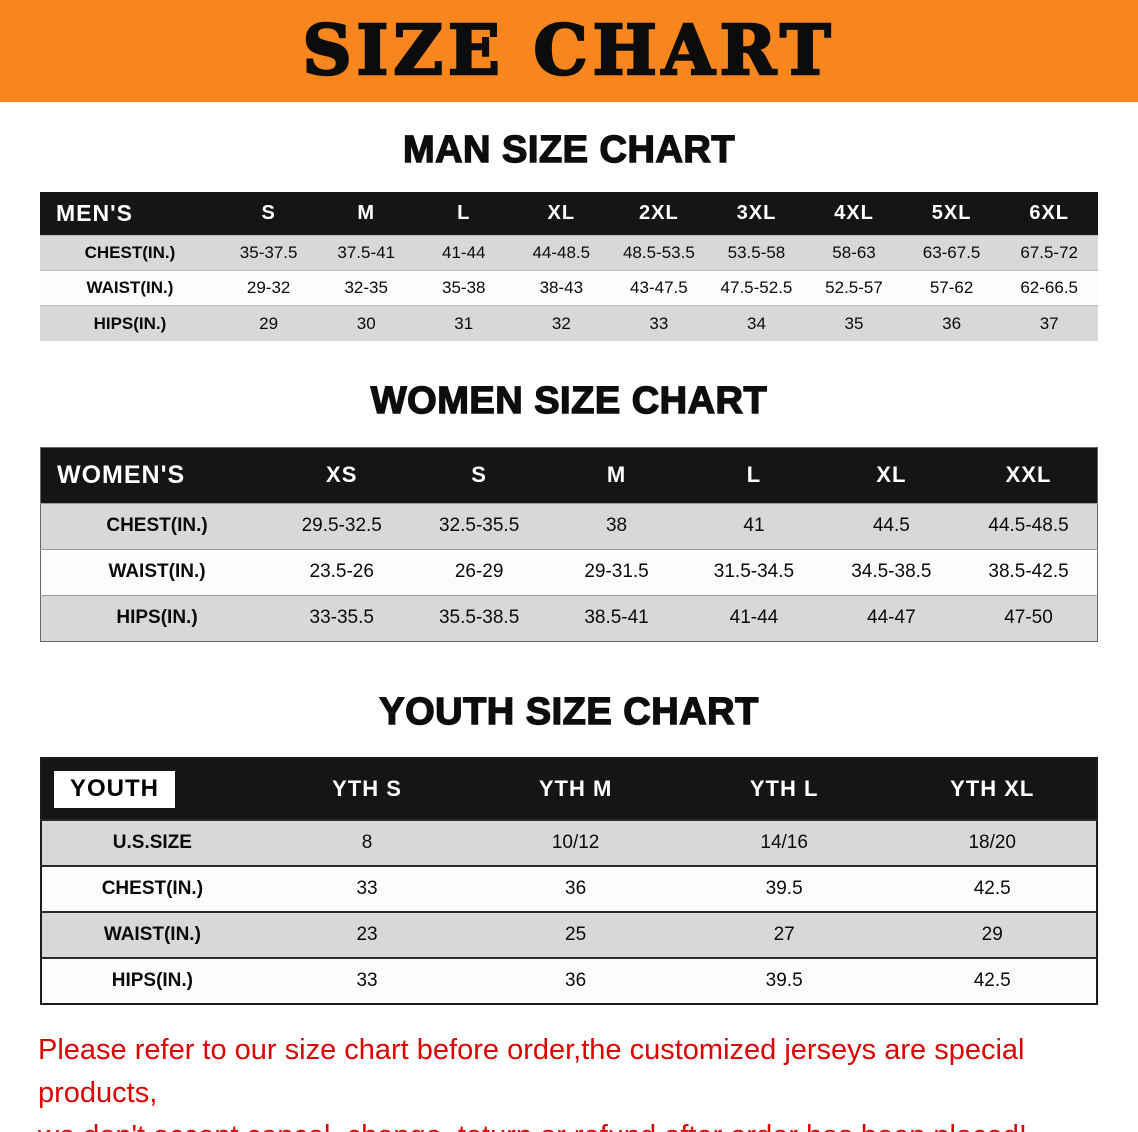  I want to click on table-title-cell: WOMEN'S, so click(157, 475).